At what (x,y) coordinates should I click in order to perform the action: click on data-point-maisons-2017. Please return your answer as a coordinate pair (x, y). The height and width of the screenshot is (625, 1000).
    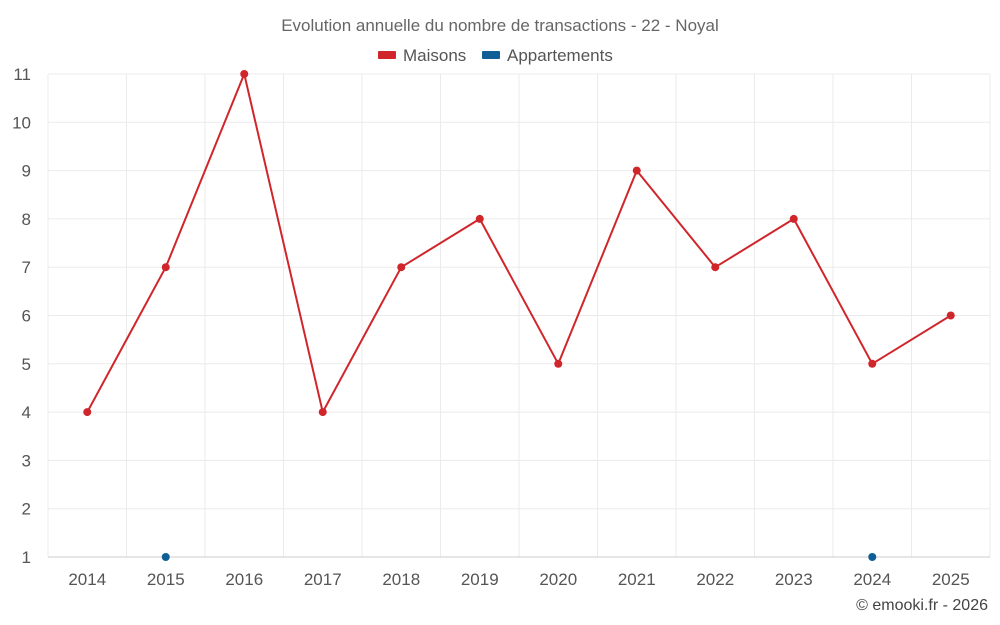
    Looking at the image, I should click on (322, 412).